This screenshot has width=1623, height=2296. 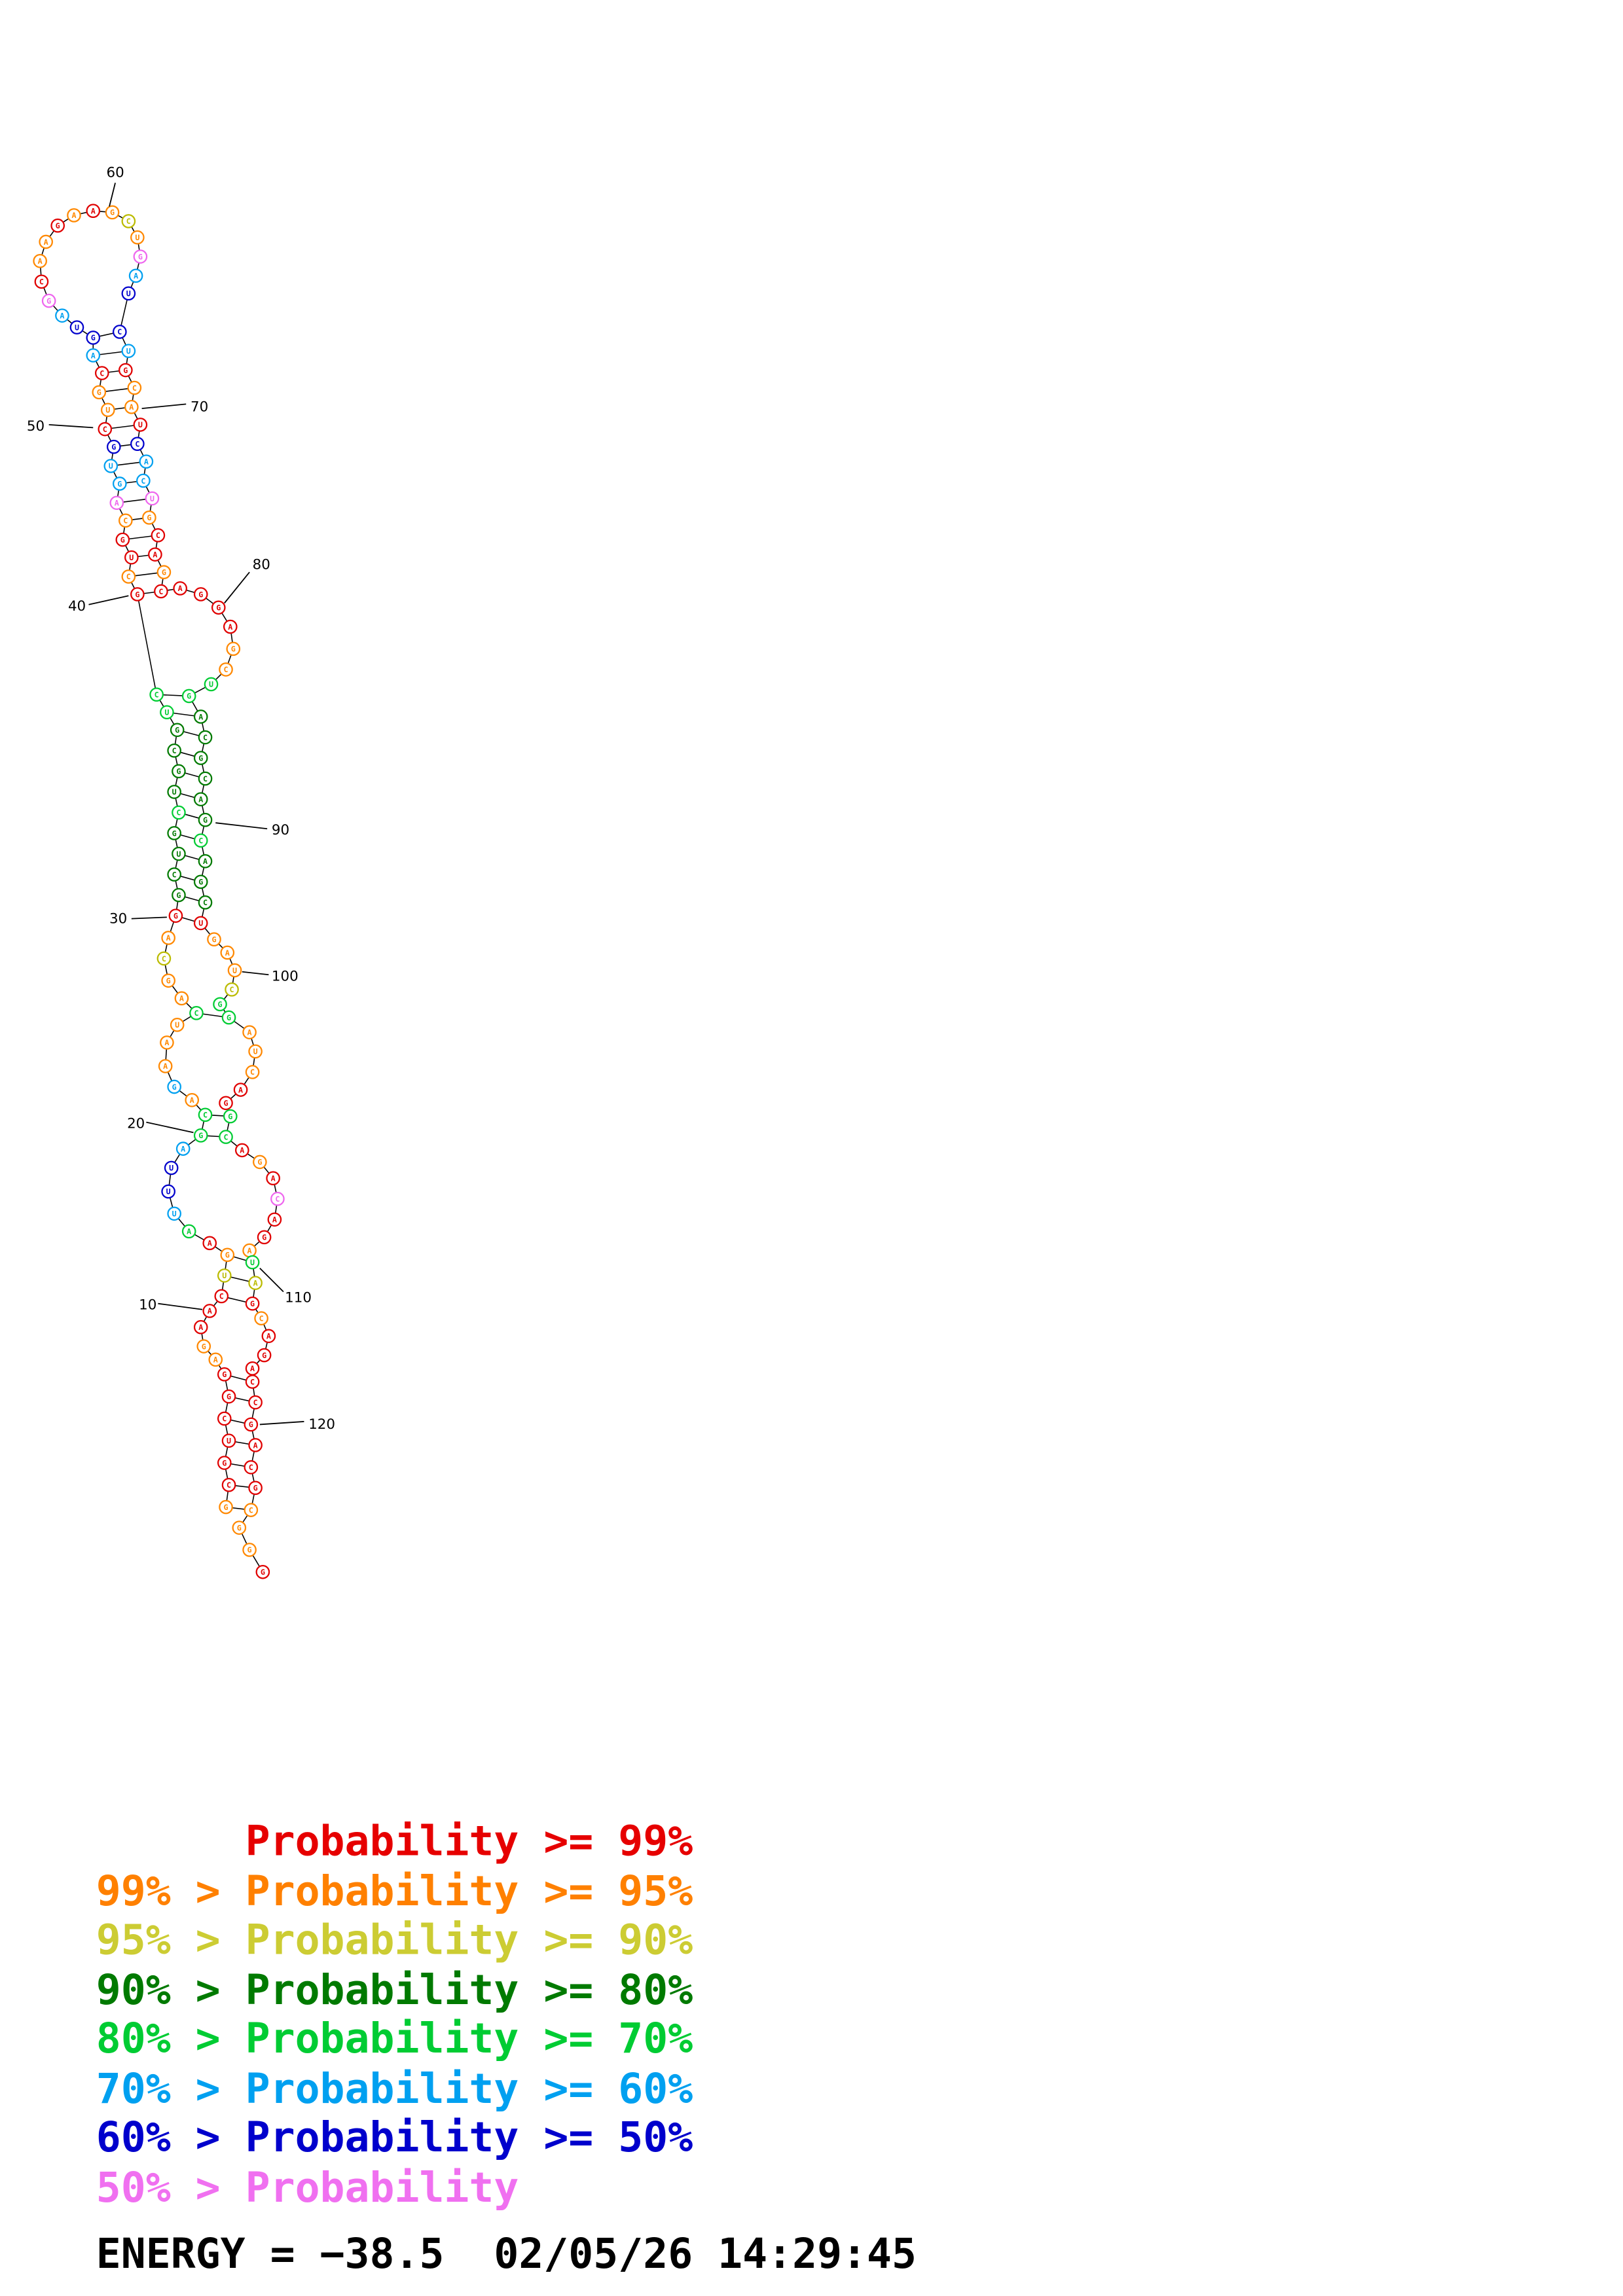 I want to click on legend-line-below: 50% > Probability, so click(x=307, y=2187).